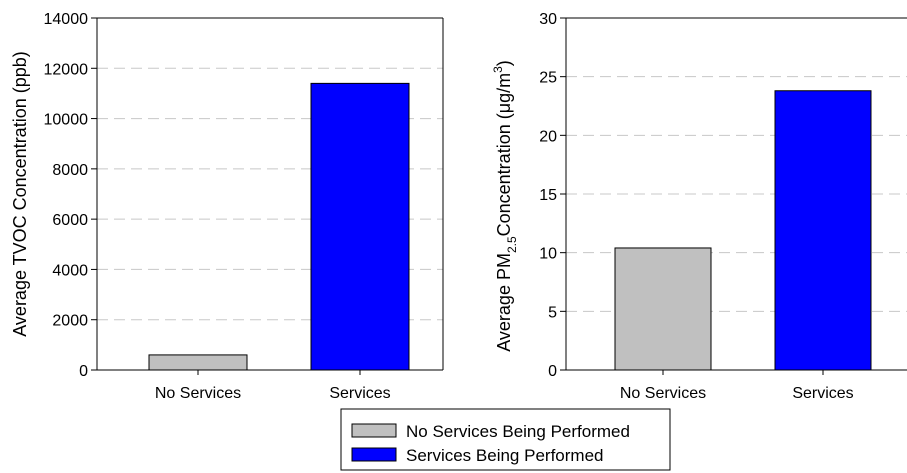  Describe the element at coordinates (548, 195) in the screenshot. I see `pm25-ytick-label: 15` at that location.